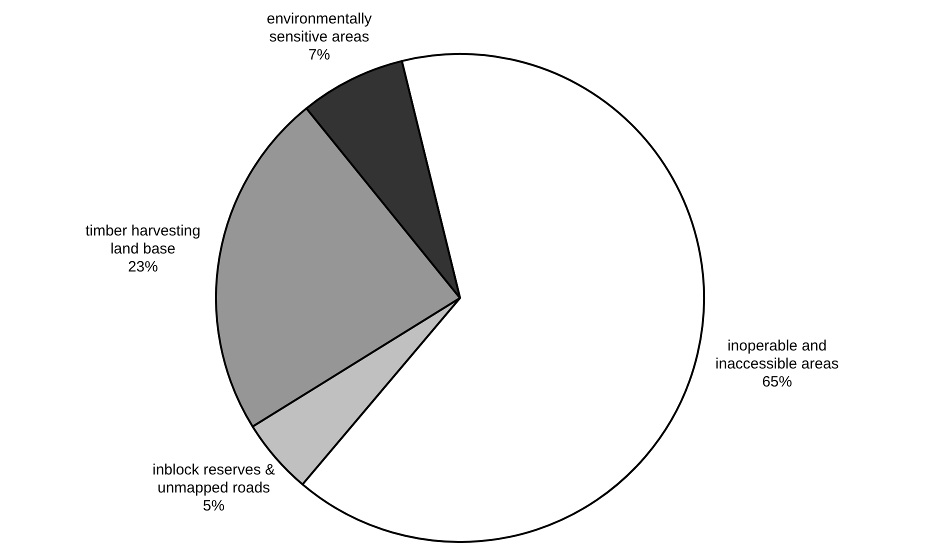 The image size is (946, 555). I want to click on slice-label: inblock reserves & unmapped roads, so click(214, 478).